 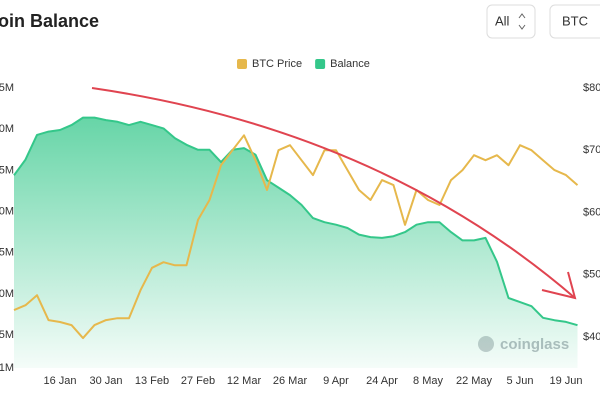 I want to click on x-tick-label: 26 Mar, so click(x=290, y=381).